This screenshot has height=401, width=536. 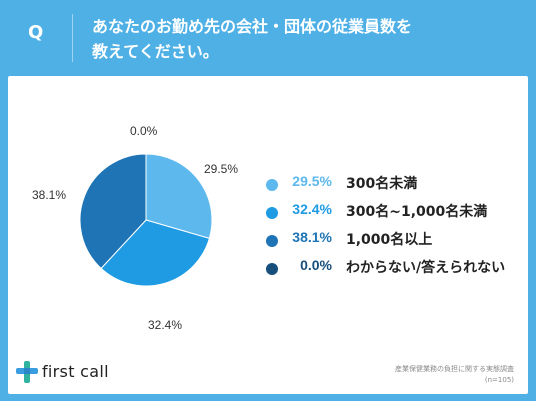 I want to click on logo-text: first call, so click(x=75, y=371).